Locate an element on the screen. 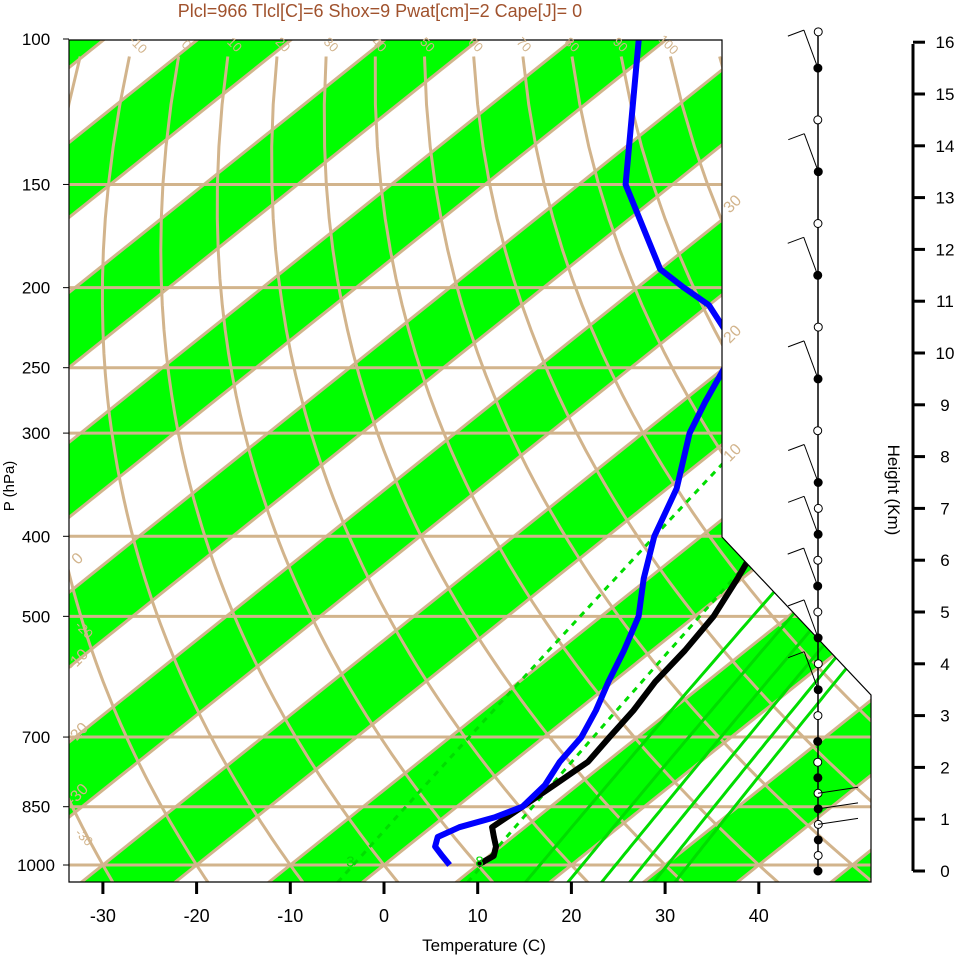 The width and height of the screenshot is (961, 957). height-tick-label: 10 is located at coordinates (945, 353).